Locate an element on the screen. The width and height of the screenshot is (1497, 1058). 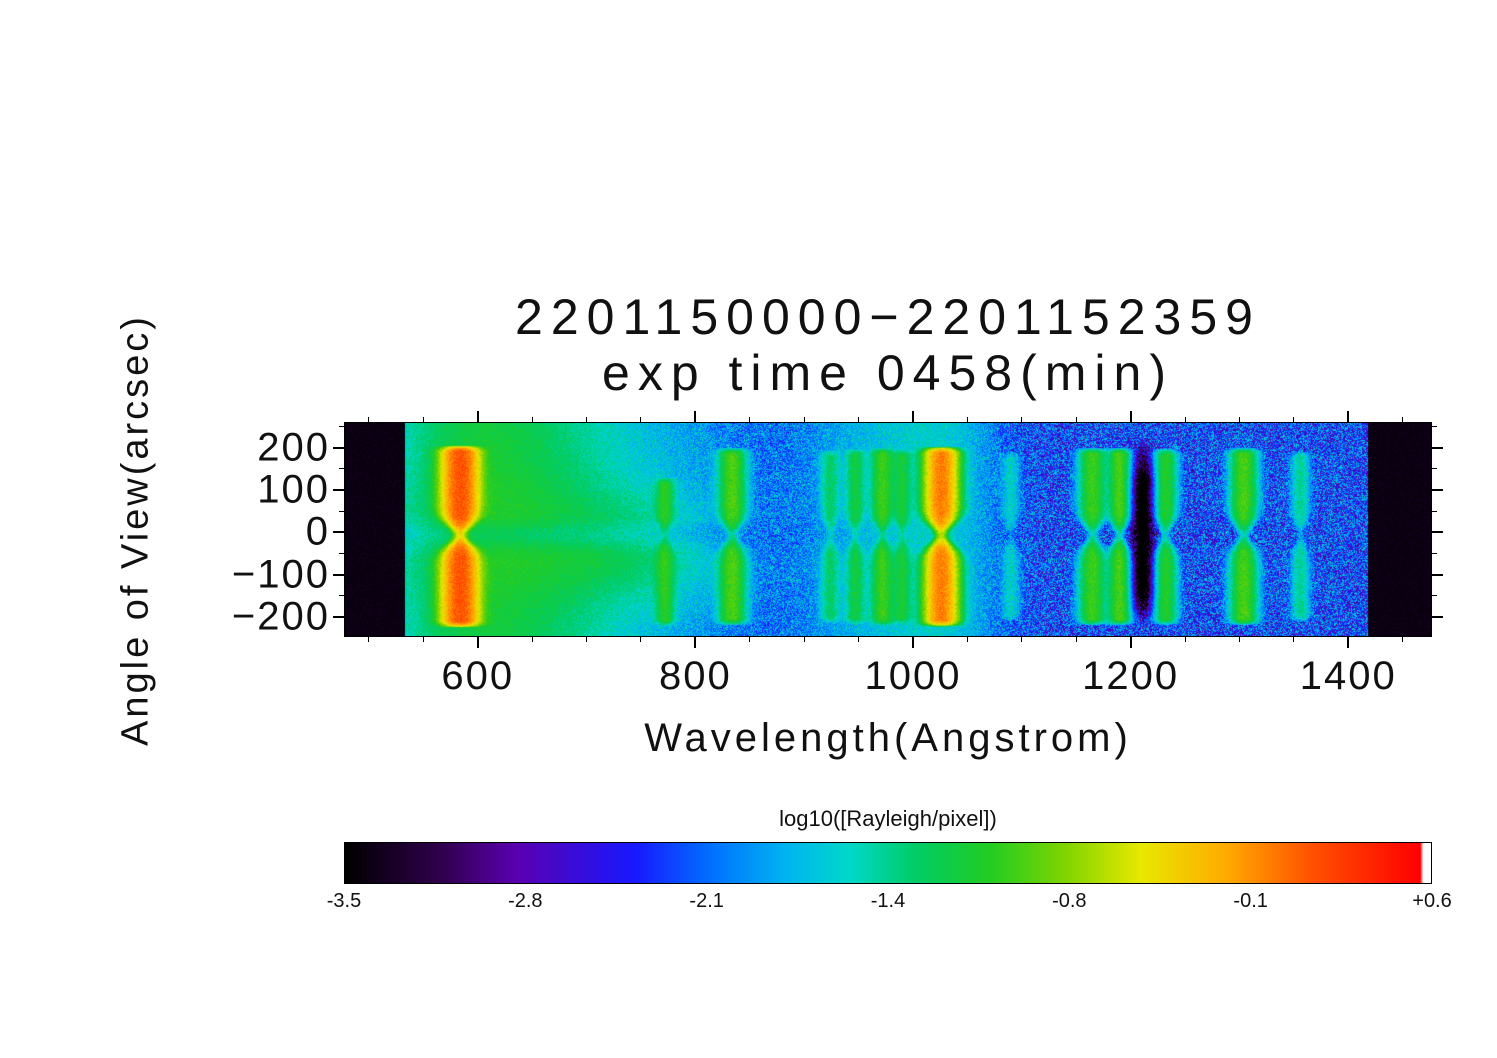
spectral-image is located at coordinates (888, 529).